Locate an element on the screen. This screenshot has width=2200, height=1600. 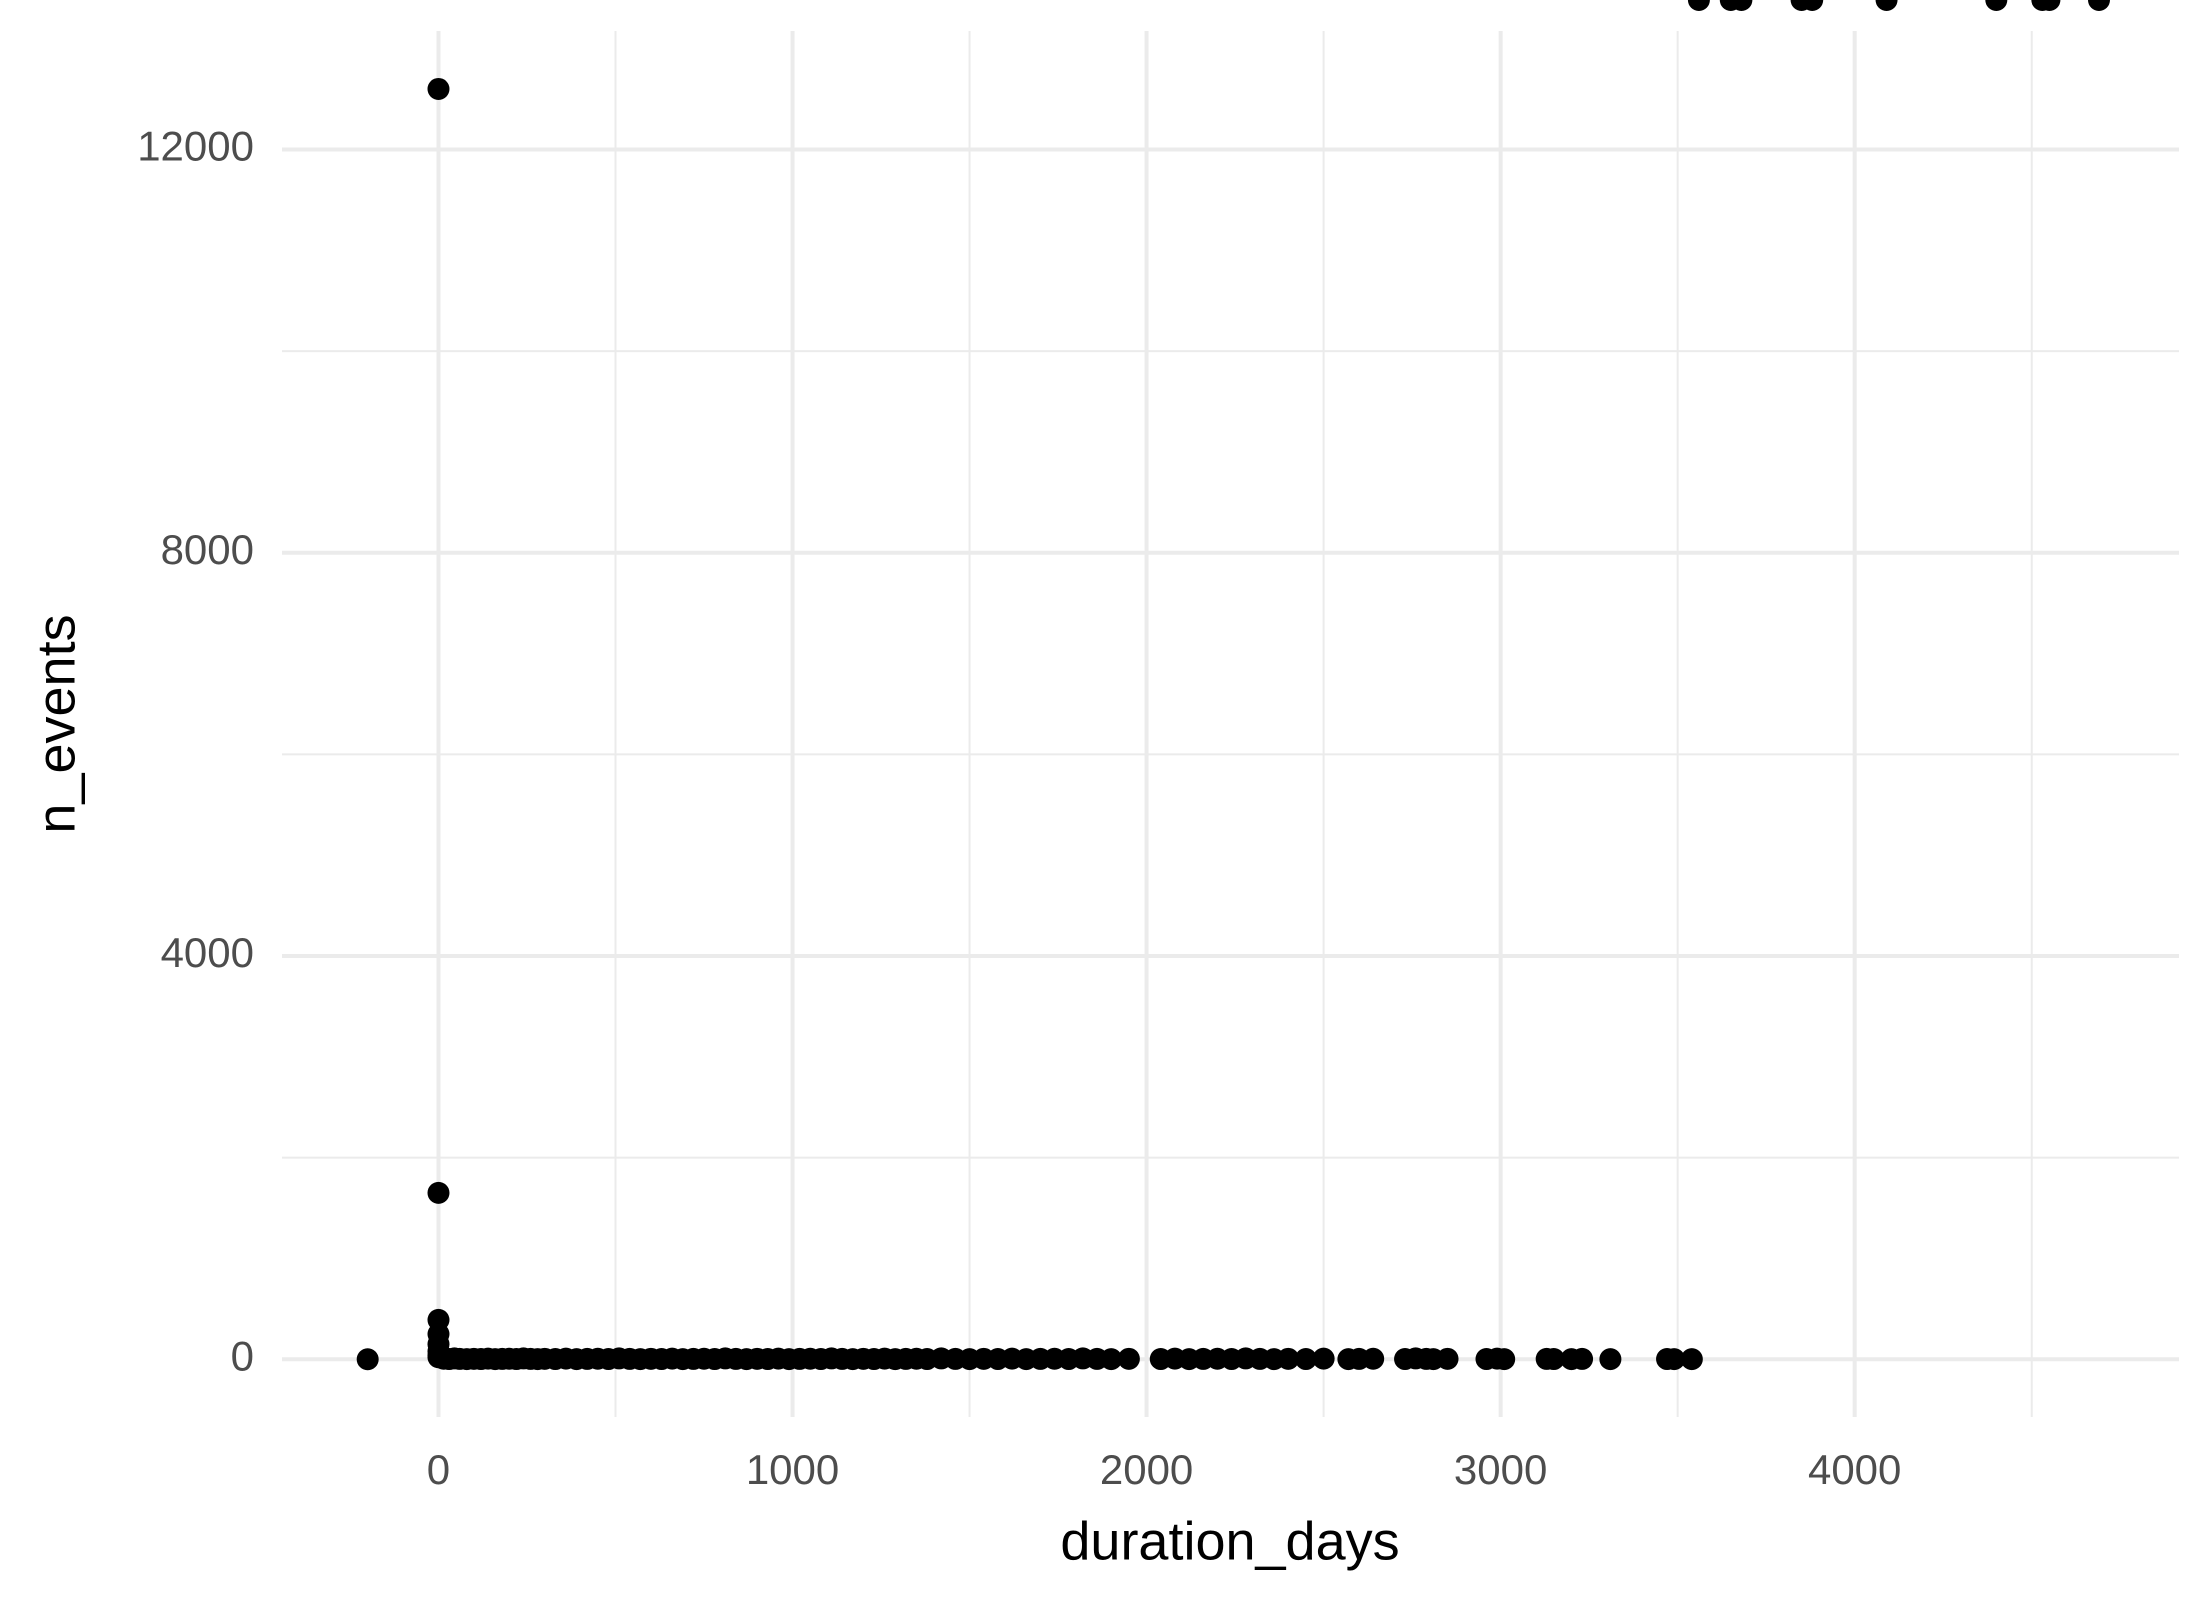
x-tick-label: 3000 is located at coordinates (1500, 1469).